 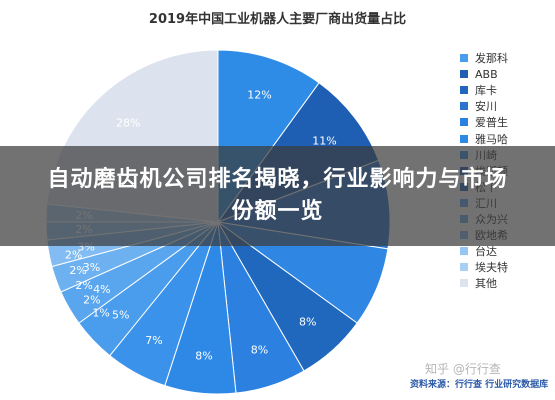 I want to click on slice-label: 12%, so click(x=259, y=94).